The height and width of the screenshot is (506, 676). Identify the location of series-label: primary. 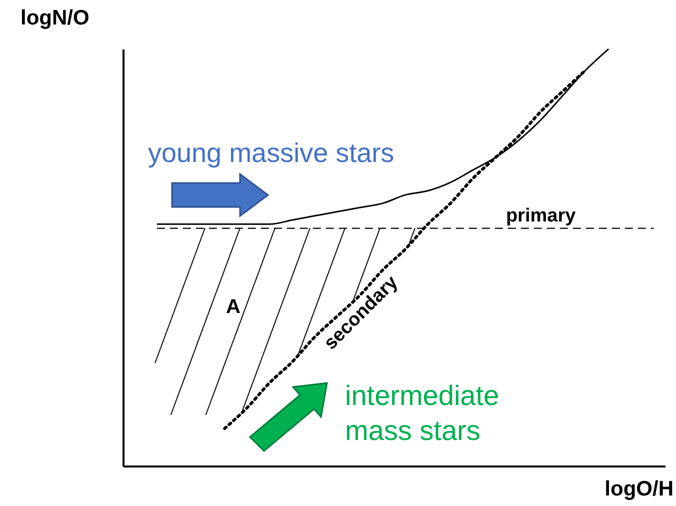
(541, 215).